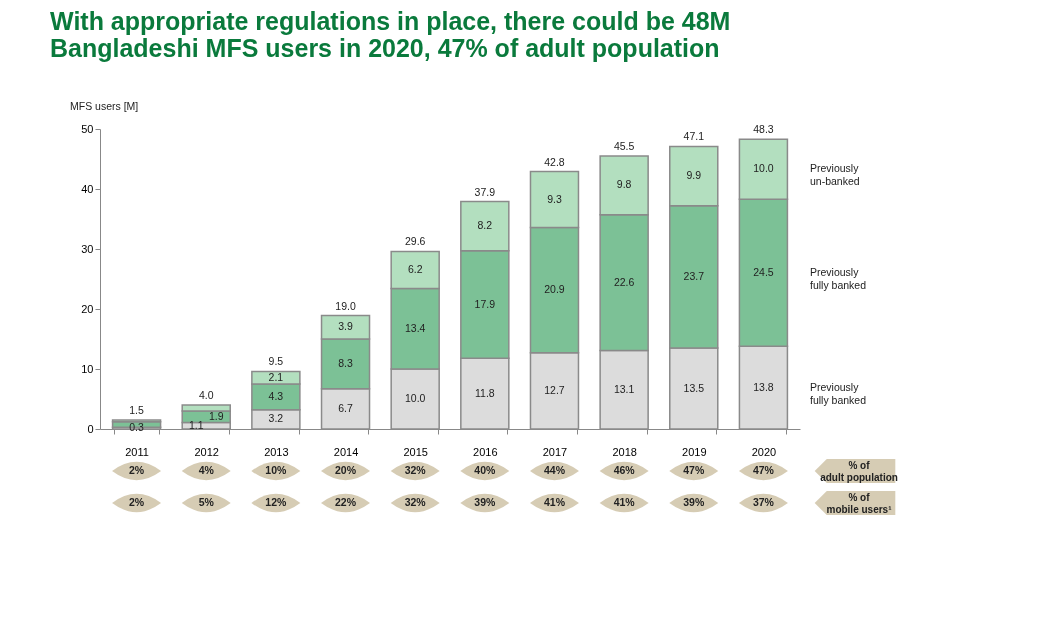  I want to click on y-tick-label: 30, so click(87, 248).